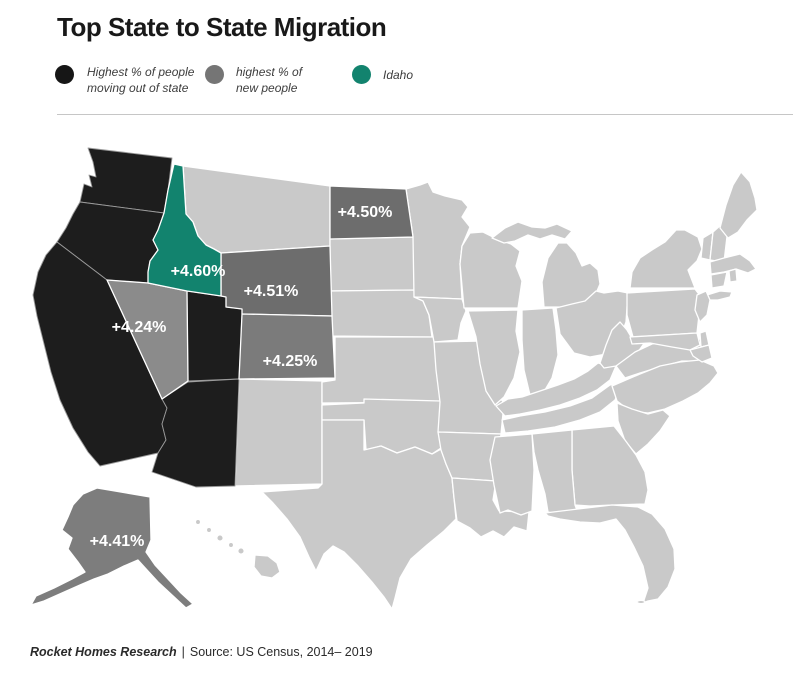 This screenshot has width=800, height=688. What do you see at coordinates (398, 75) in the screenshot?
I see `legend-label-idaho: Idaho` at bounding box center [398, 75].